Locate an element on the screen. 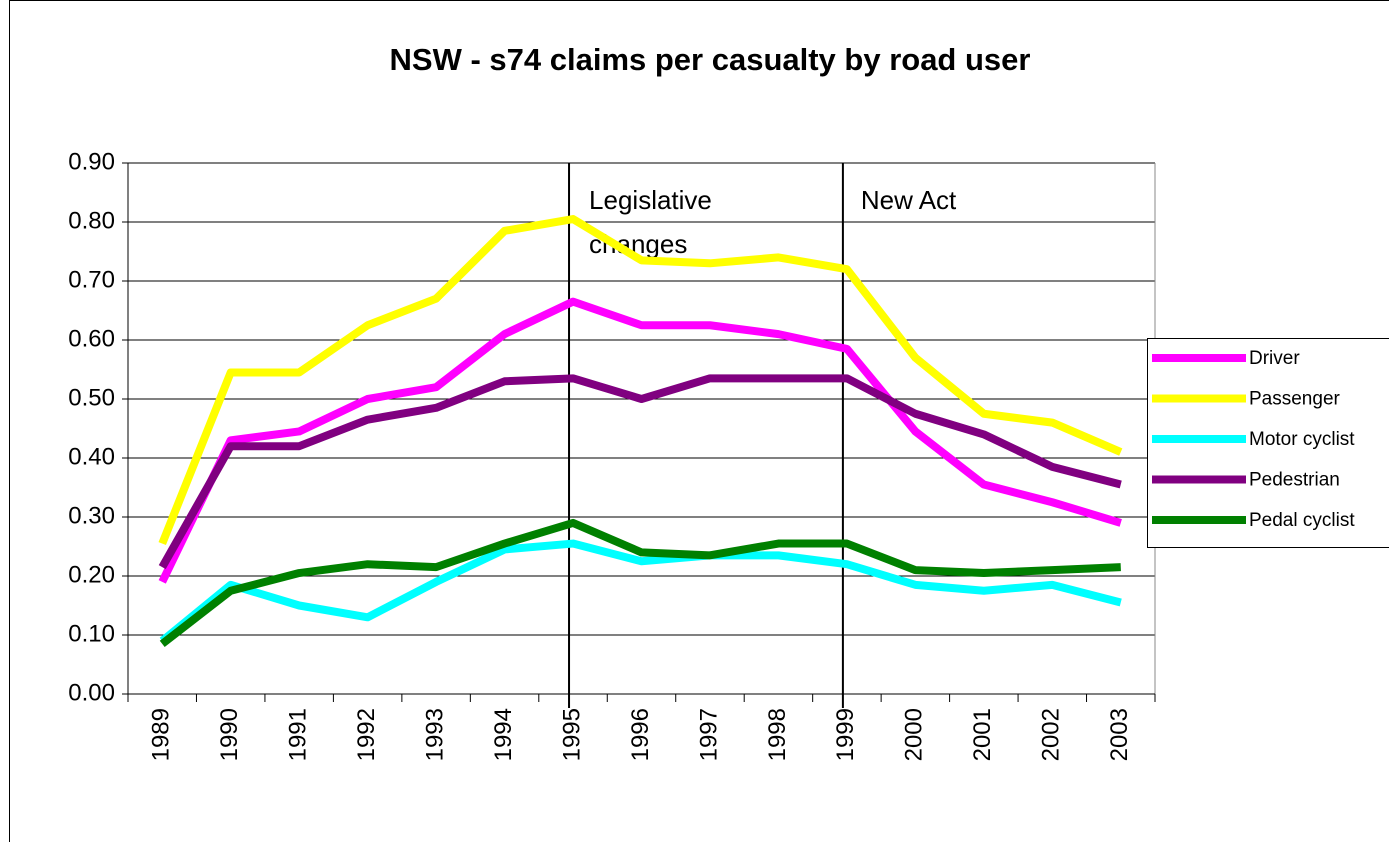 Image resolution: width=1389 pixels, height=842 pixels. y-tick-label: 0.30 is located at coordinates (91, 515).